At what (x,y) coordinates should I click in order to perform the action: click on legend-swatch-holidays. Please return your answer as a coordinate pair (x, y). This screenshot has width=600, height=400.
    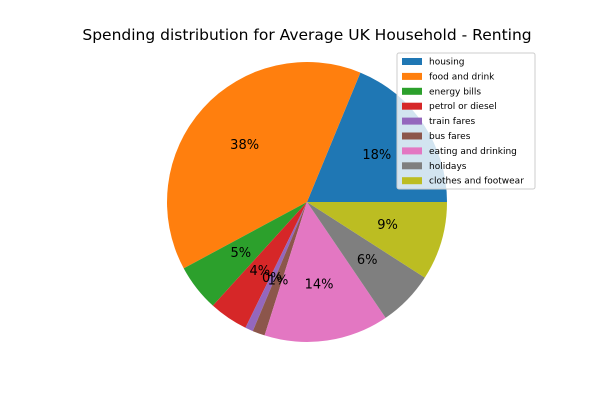
    Looking at the image, I should click on (412, 166).